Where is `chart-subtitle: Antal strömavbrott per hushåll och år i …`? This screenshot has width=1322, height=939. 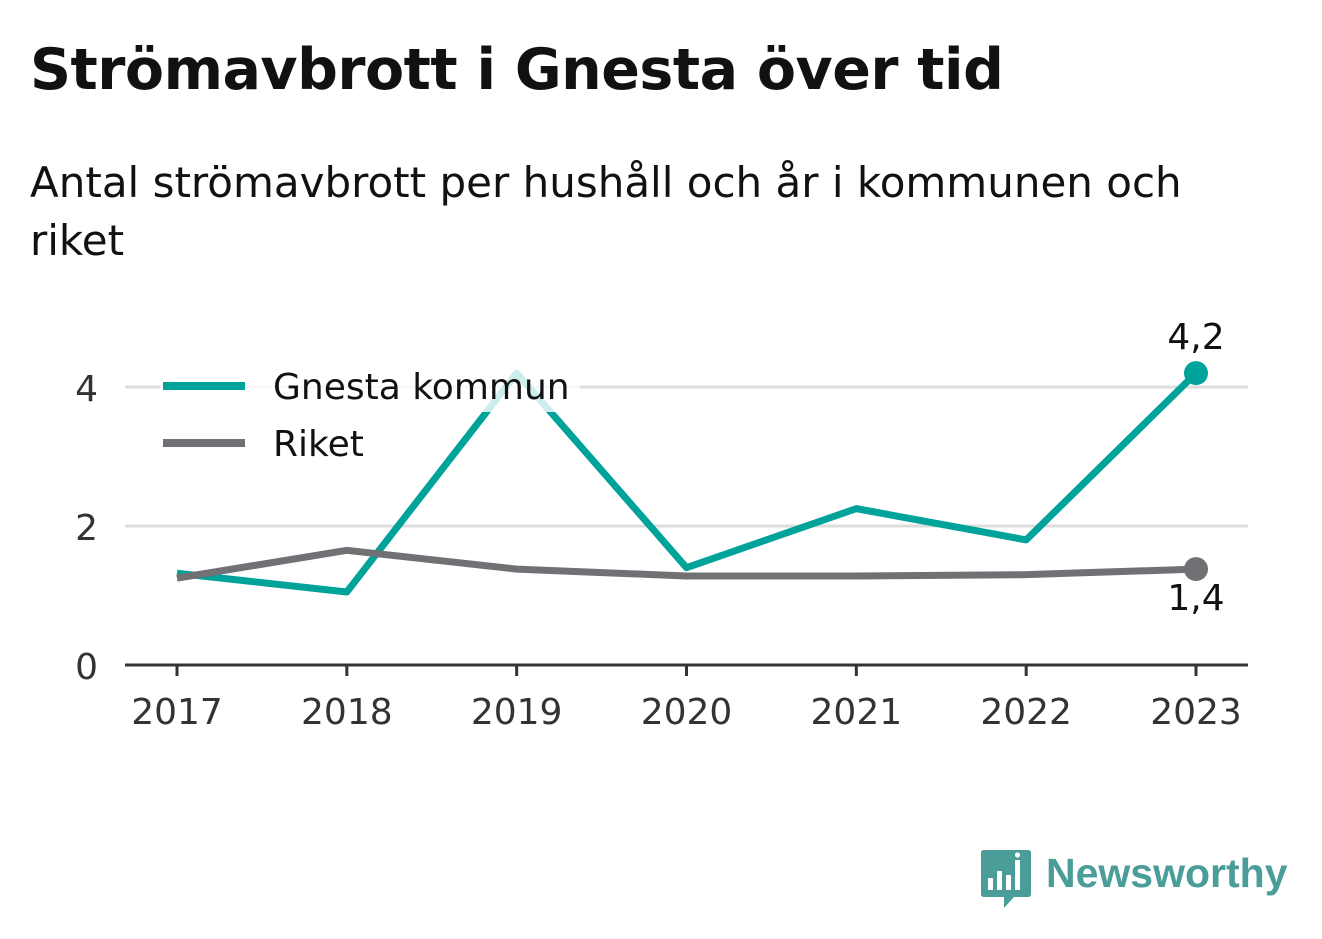
chart-subtitle: Antal strömavbrott per hushåll och år i … is located at coordinates (606, 211).